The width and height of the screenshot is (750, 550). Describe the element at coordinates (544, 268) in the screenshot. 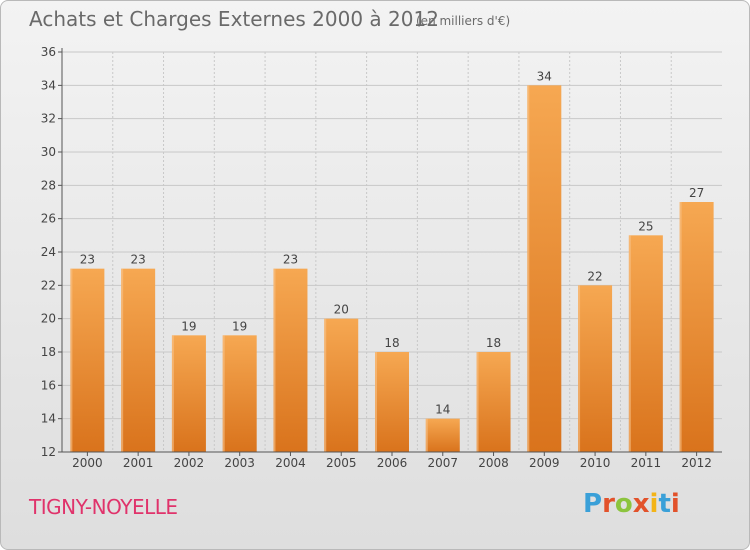

I see `bar-2009` at that location.